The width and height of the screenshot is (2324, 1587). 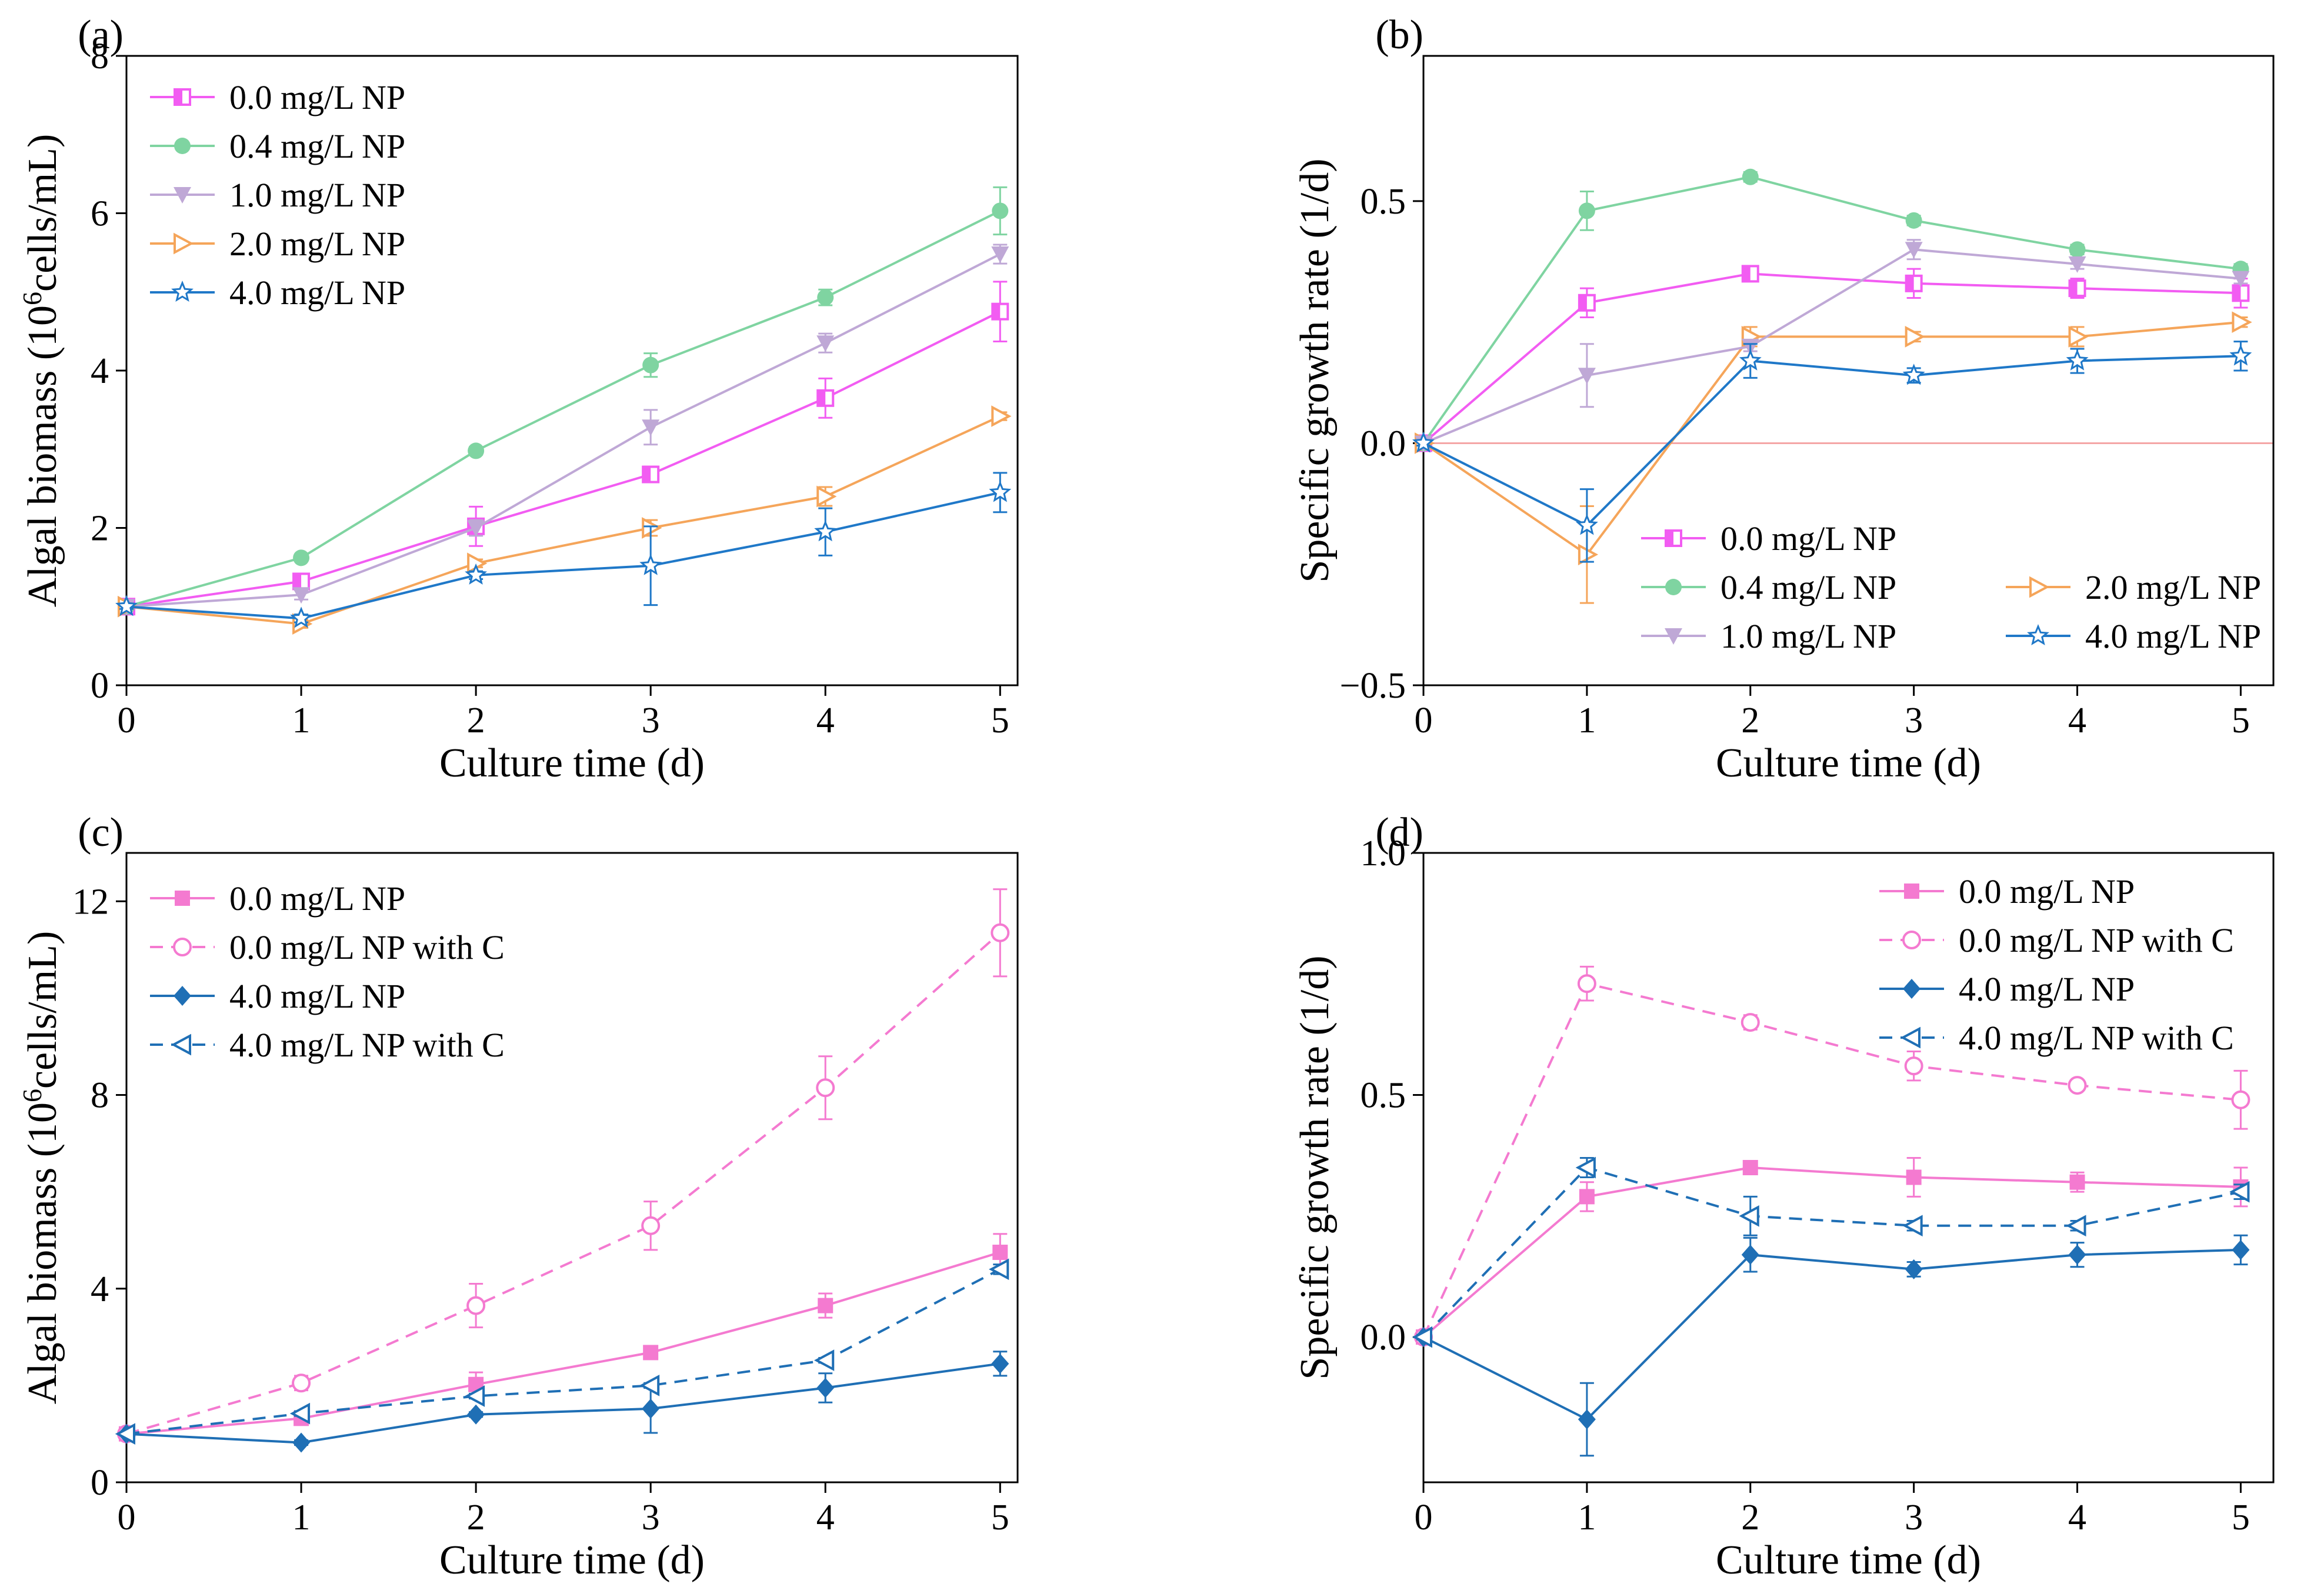 What do you see at coordinates (2241, 721) in the screenshot?
I see `x-tick-label: 5` at bounding box center [2241, 721].